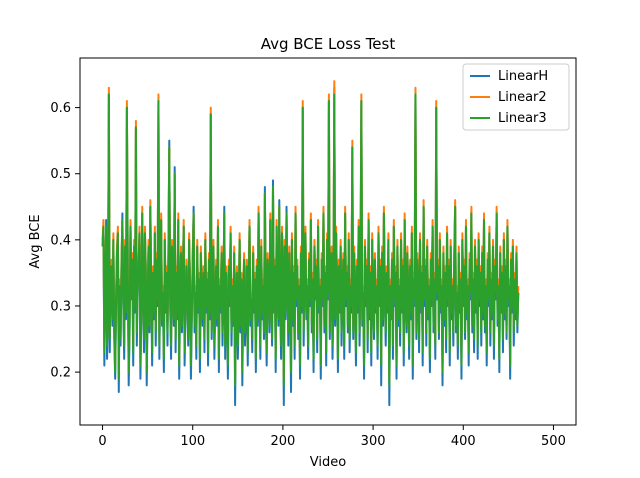  I want to click on y-tick-label: 0.6, so click(60, 108).